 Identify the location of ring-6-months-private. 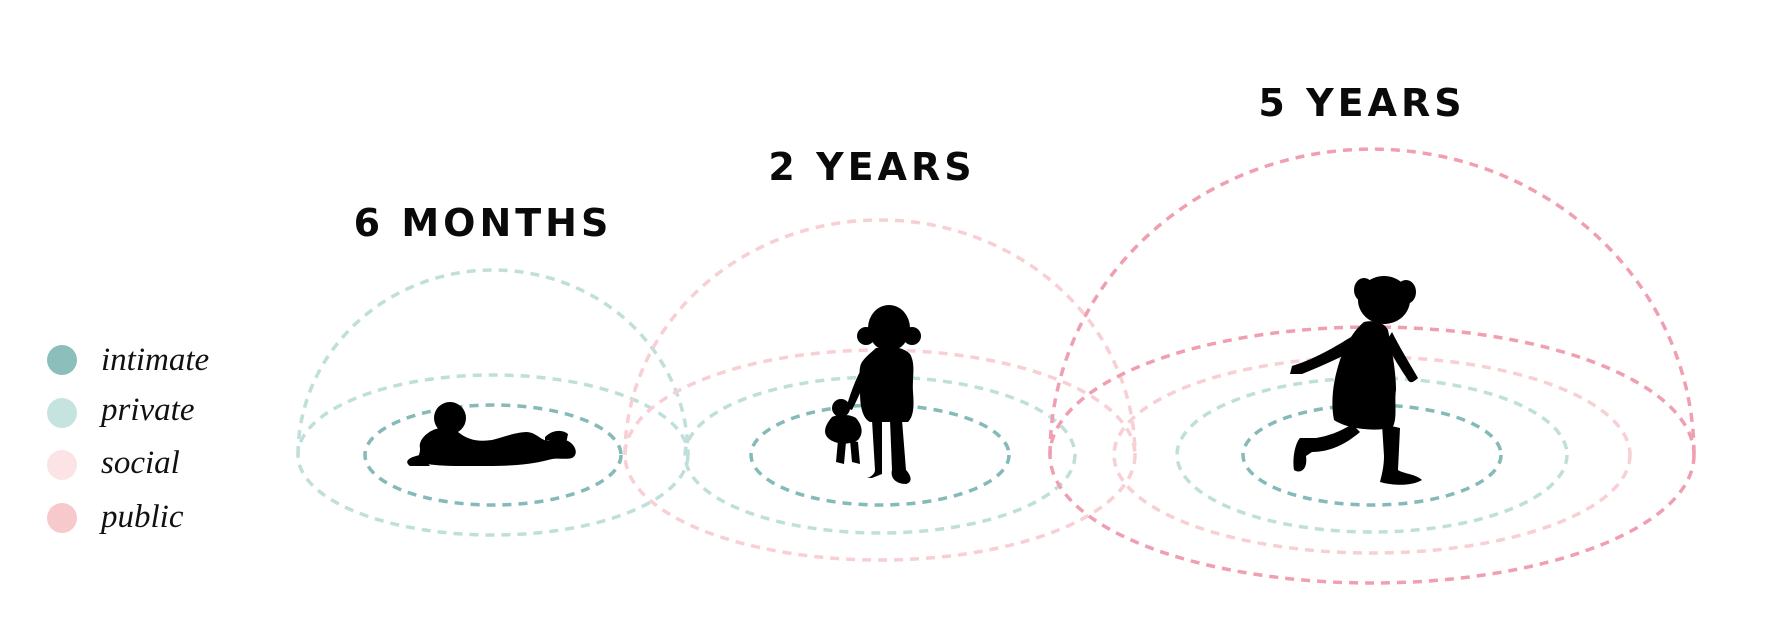
(493, 455).